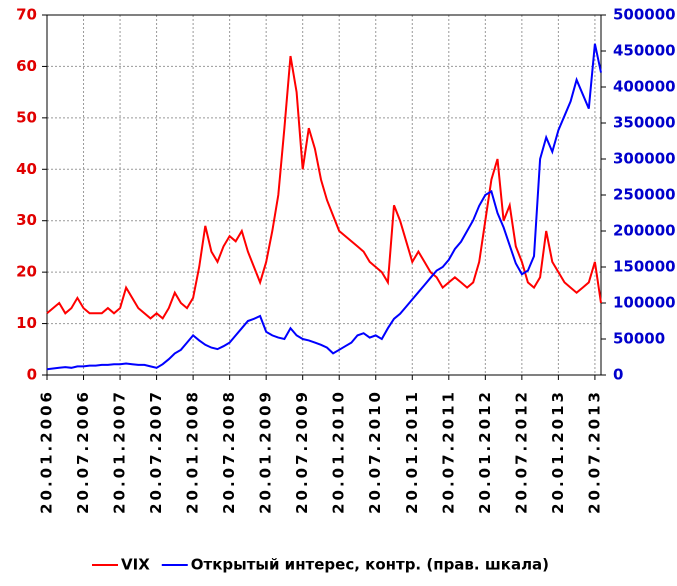 The image size is (677, 586). I want to click on x-tick-label: 20.07.2011, so click(448, 451).